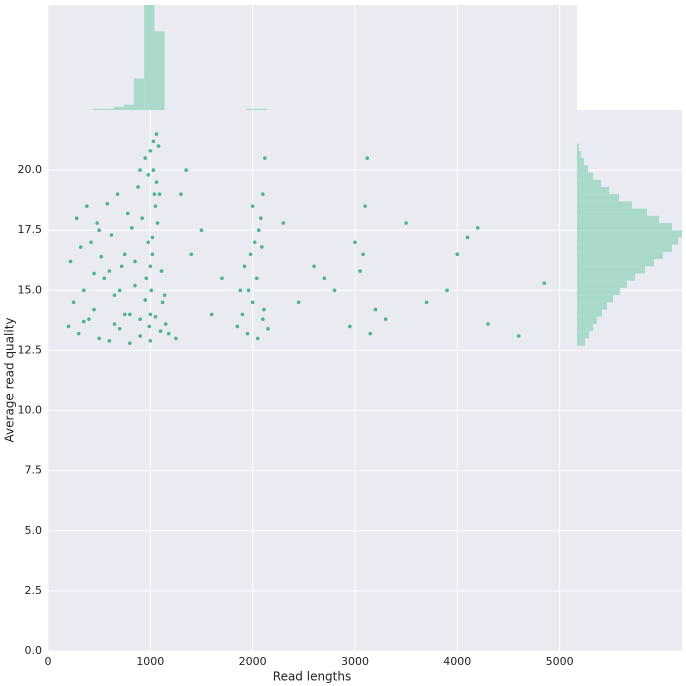 The height and width of the screenshot is (686, 686). I want to click on top-panel, so click(312, 57).